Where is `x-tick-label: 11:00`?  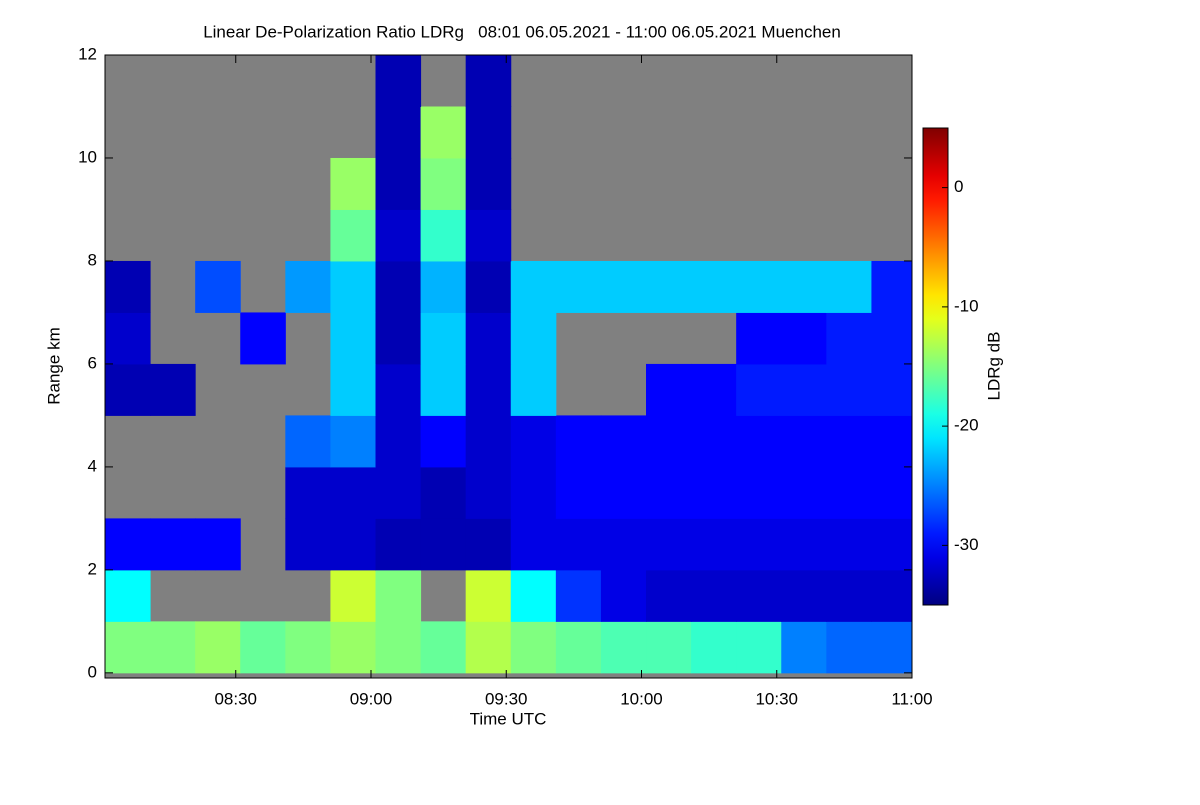 x-tick-label: 11:00 is located at coordinates (911, 698).